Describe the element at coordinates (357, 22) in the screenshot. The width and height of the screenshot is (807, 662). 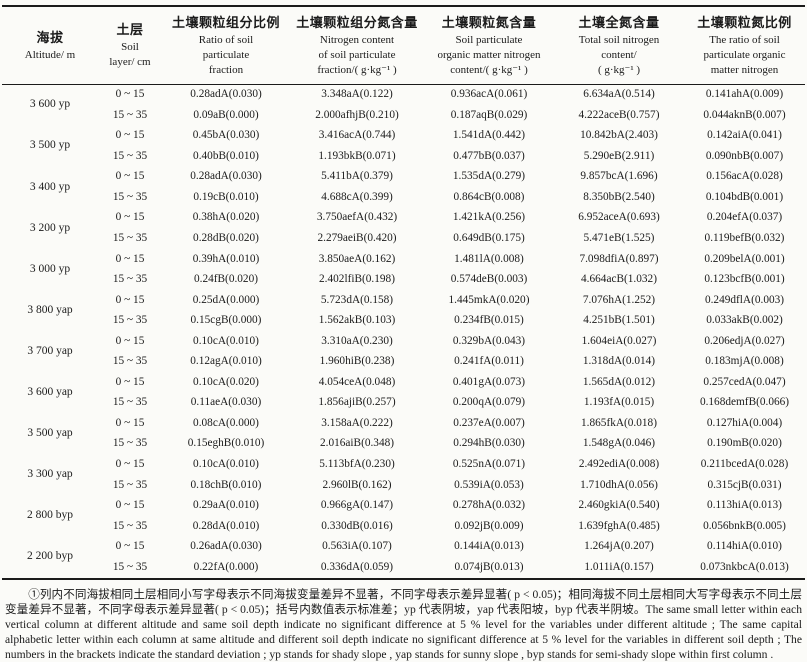
I see `header-cn: 土壤颗粒组分氮含量` at that location.